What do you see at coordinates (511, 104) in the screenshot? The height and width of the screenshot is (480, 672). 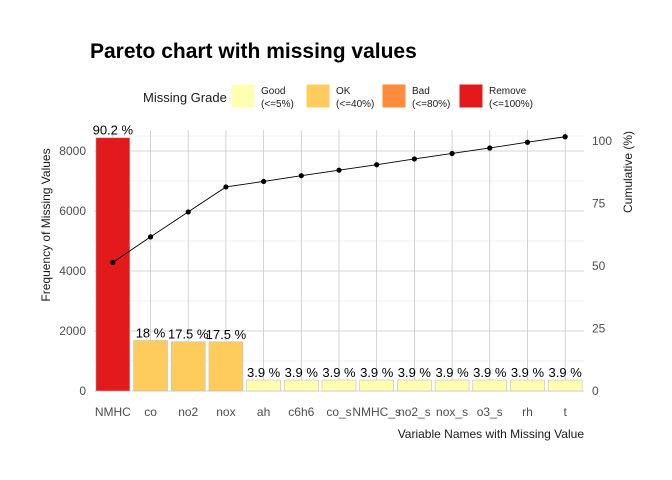 I see `legend-range-remove: (<=100%)` at bounding box center [511, 104].